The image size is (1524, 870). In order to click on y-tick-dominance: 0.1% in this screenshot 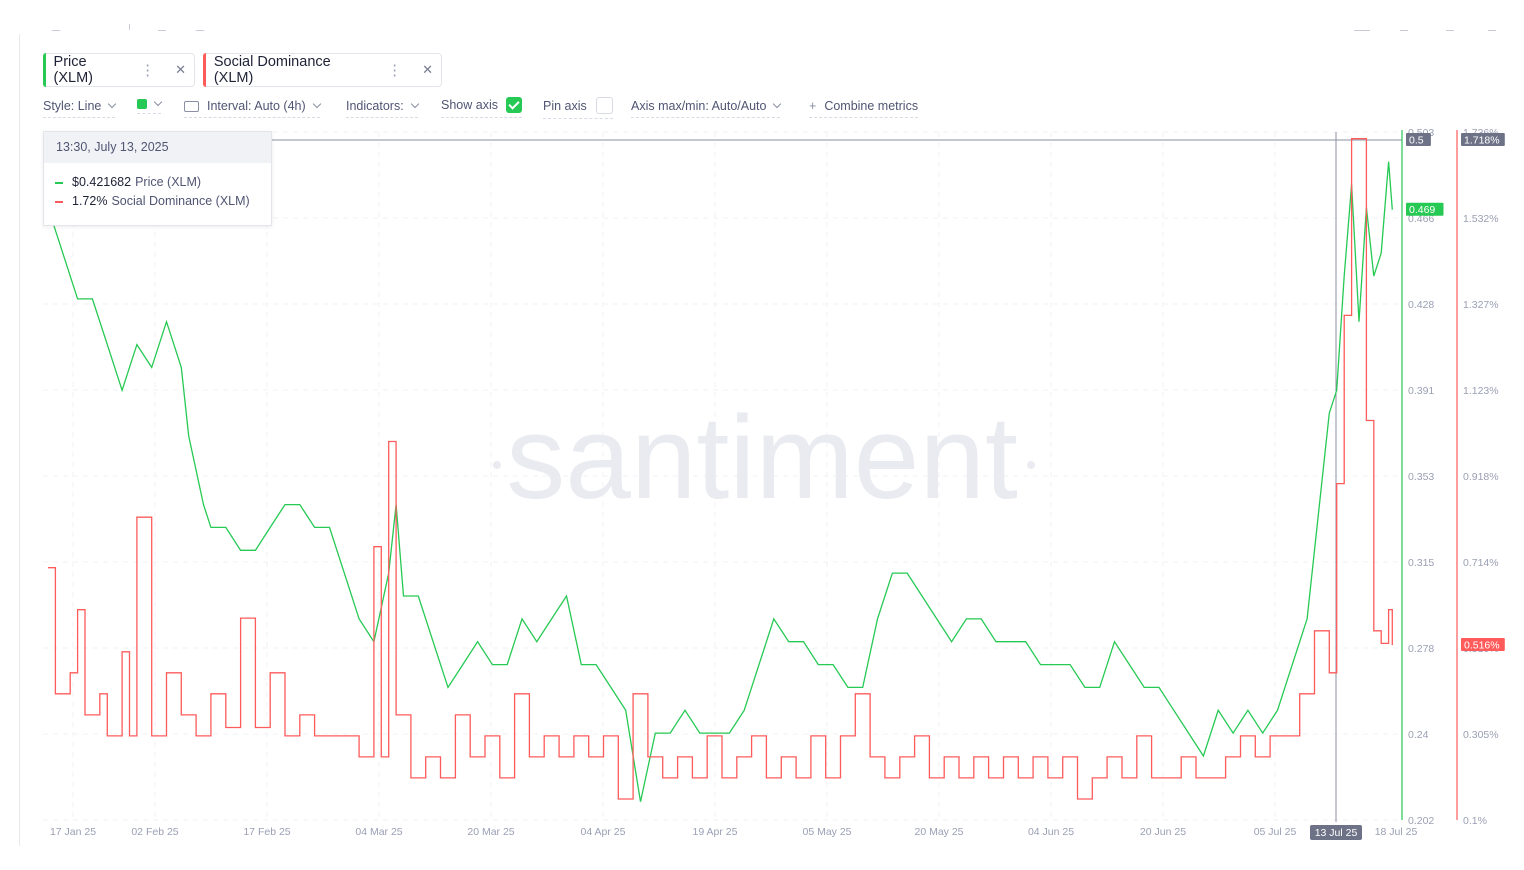, I will do `click(1475, 821)`.